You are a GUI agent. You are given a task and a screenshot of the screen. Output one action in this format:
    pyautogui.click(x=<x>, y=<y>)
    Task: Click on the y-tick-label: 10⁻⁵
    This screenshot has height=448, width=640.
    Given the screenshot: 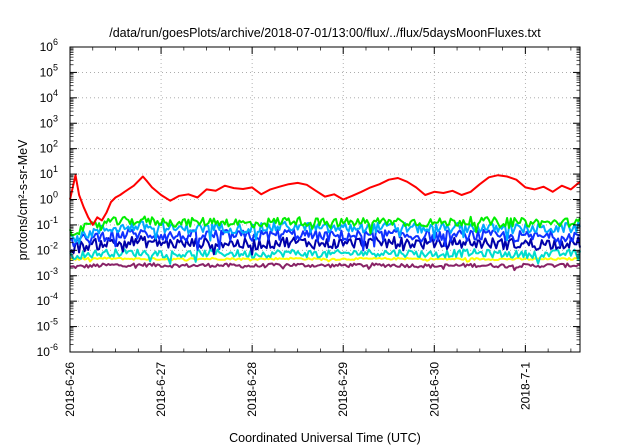 What is the action you would take?
    pyautogui.click(x=47, y=325)
    